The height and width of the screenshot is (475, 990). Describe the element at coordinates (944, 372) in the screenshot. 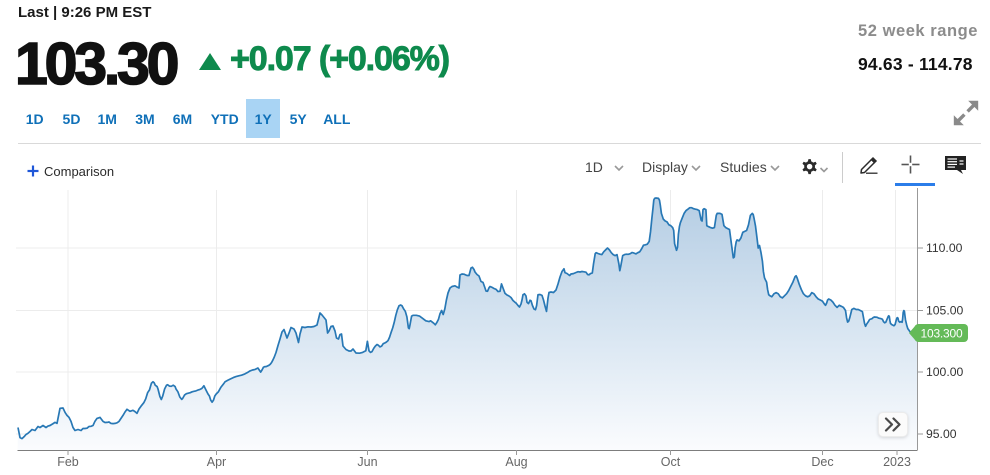

I see `svg-text: 100.00` at that location.